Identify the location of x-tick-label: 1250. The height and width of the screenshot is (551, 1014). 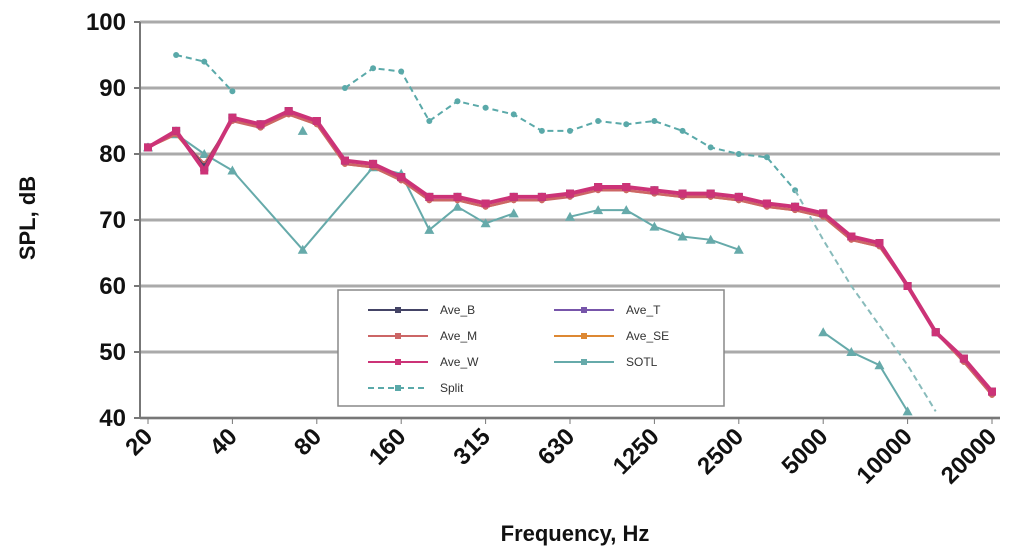
(636, 451).